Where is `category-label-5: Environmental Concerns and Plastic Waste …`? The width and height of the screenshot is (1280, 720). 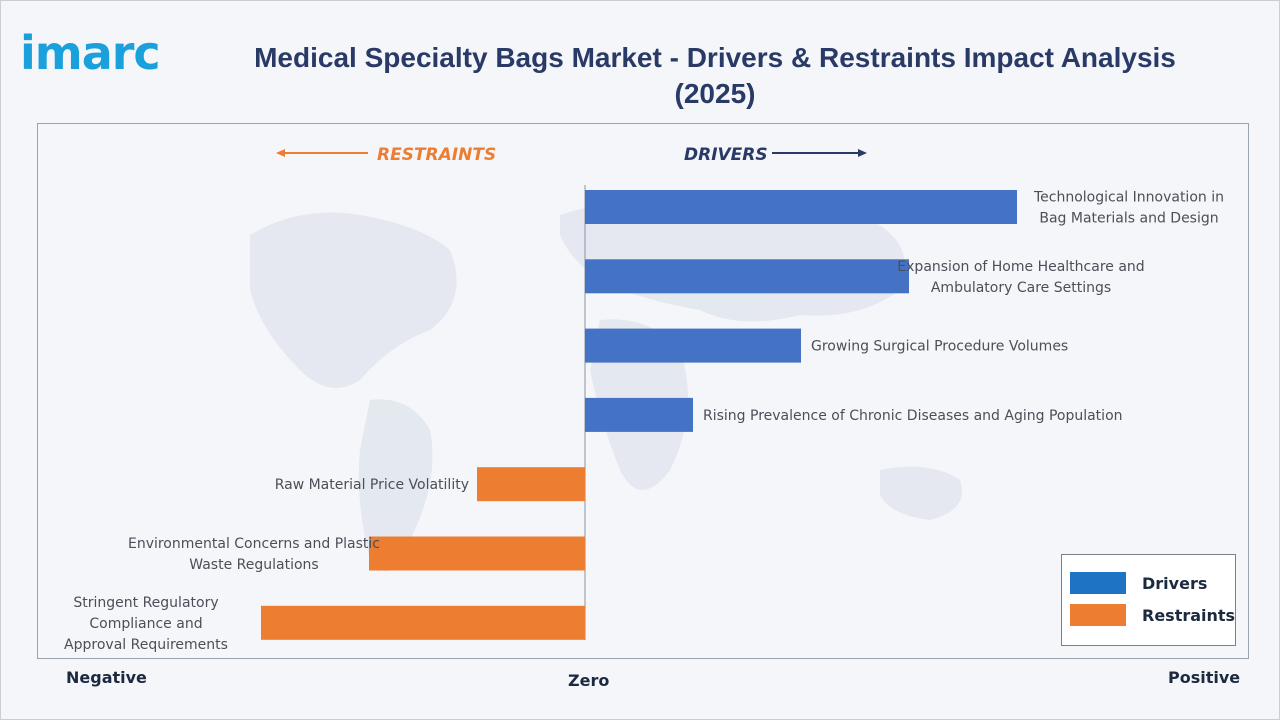 category-label-5: Environmental Concerns and Plastic Waste … is located at coordinates (254, 554).